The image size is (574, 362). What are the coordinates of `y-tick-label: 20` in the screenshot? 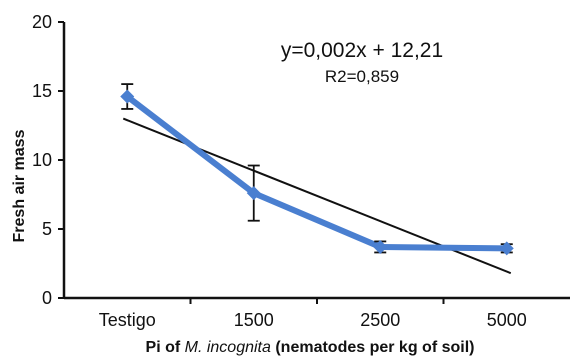 It's located at (42, 22).